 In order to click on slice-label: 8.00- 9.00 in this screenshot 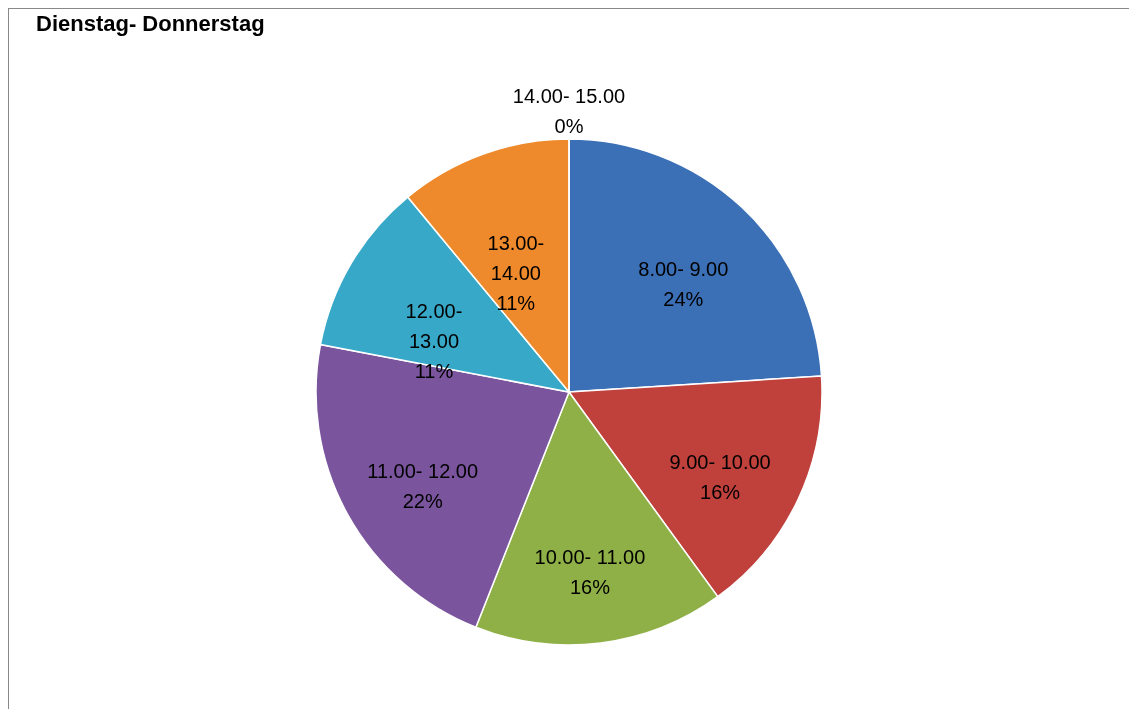, I will do `click(683, 269)`.